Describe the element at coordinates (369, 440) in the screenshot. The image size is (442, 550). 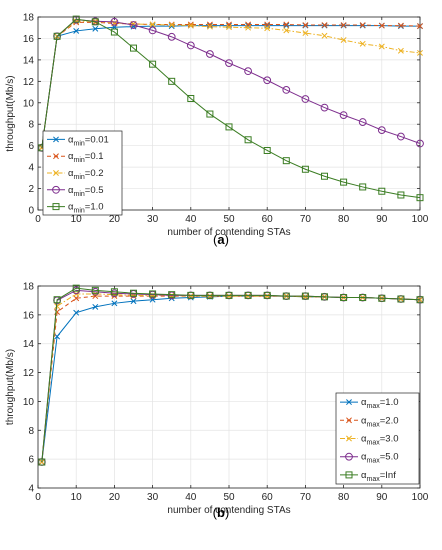
I see `legend-entry: αmax=3.0` at that location.